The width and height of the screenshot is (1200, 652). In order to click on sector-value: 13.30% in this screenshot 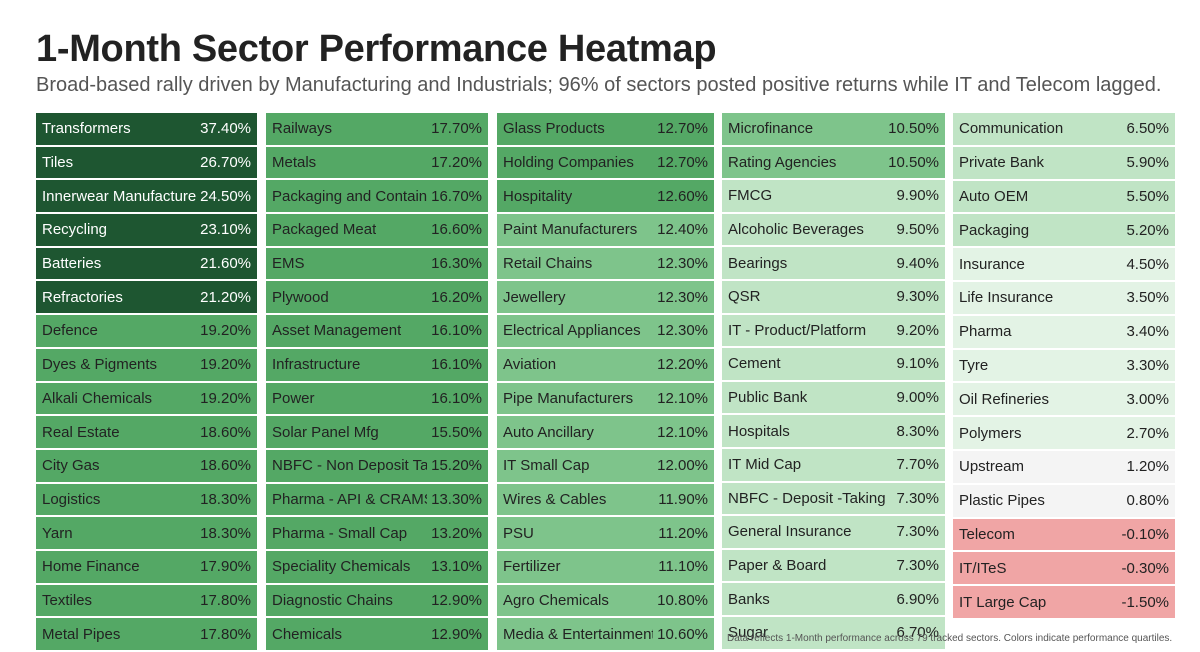, I will do `click(456, 499)`.